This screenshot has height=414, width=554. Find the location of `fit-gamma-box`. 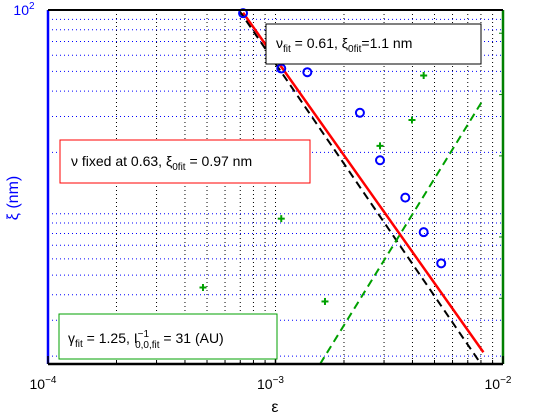

fit-gamma-box is located at coordinates (168, 336).